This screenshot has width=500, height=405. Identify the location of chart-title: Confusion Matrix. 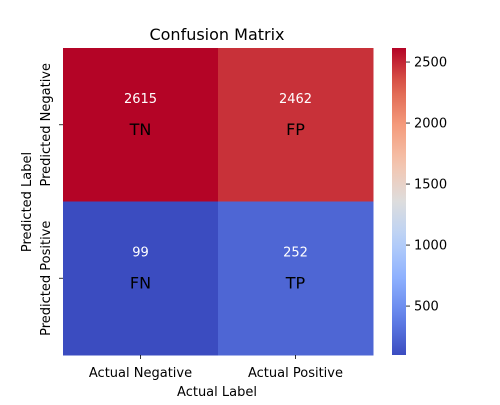
(216, 34).